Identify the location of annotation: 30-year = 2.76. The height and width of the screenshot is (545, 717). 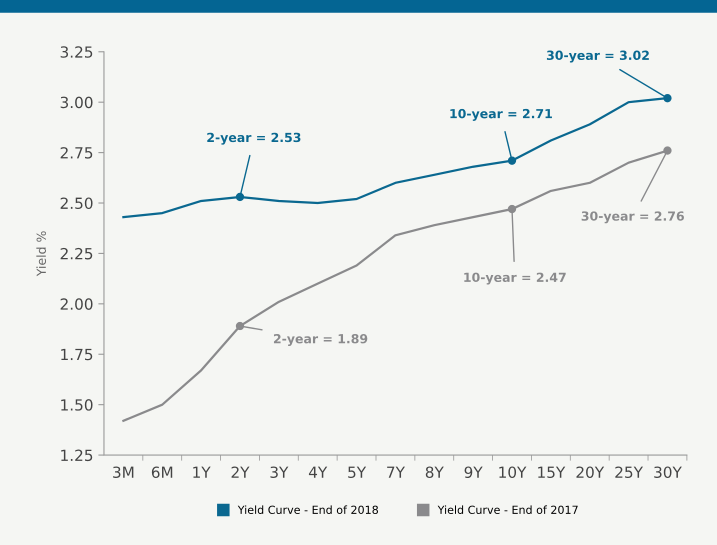
(633, 217).